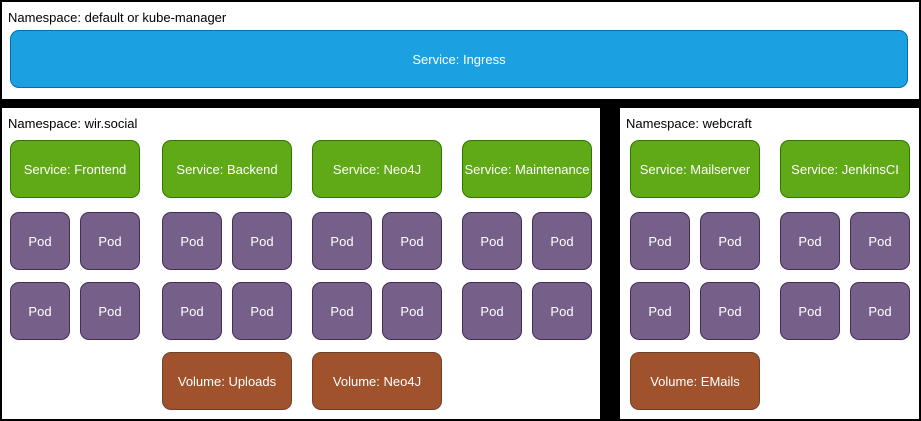  Describe the element at coordinates (695, 381) in the screenshot. I see `volume-emails-node: Volume: EMails` at that location.